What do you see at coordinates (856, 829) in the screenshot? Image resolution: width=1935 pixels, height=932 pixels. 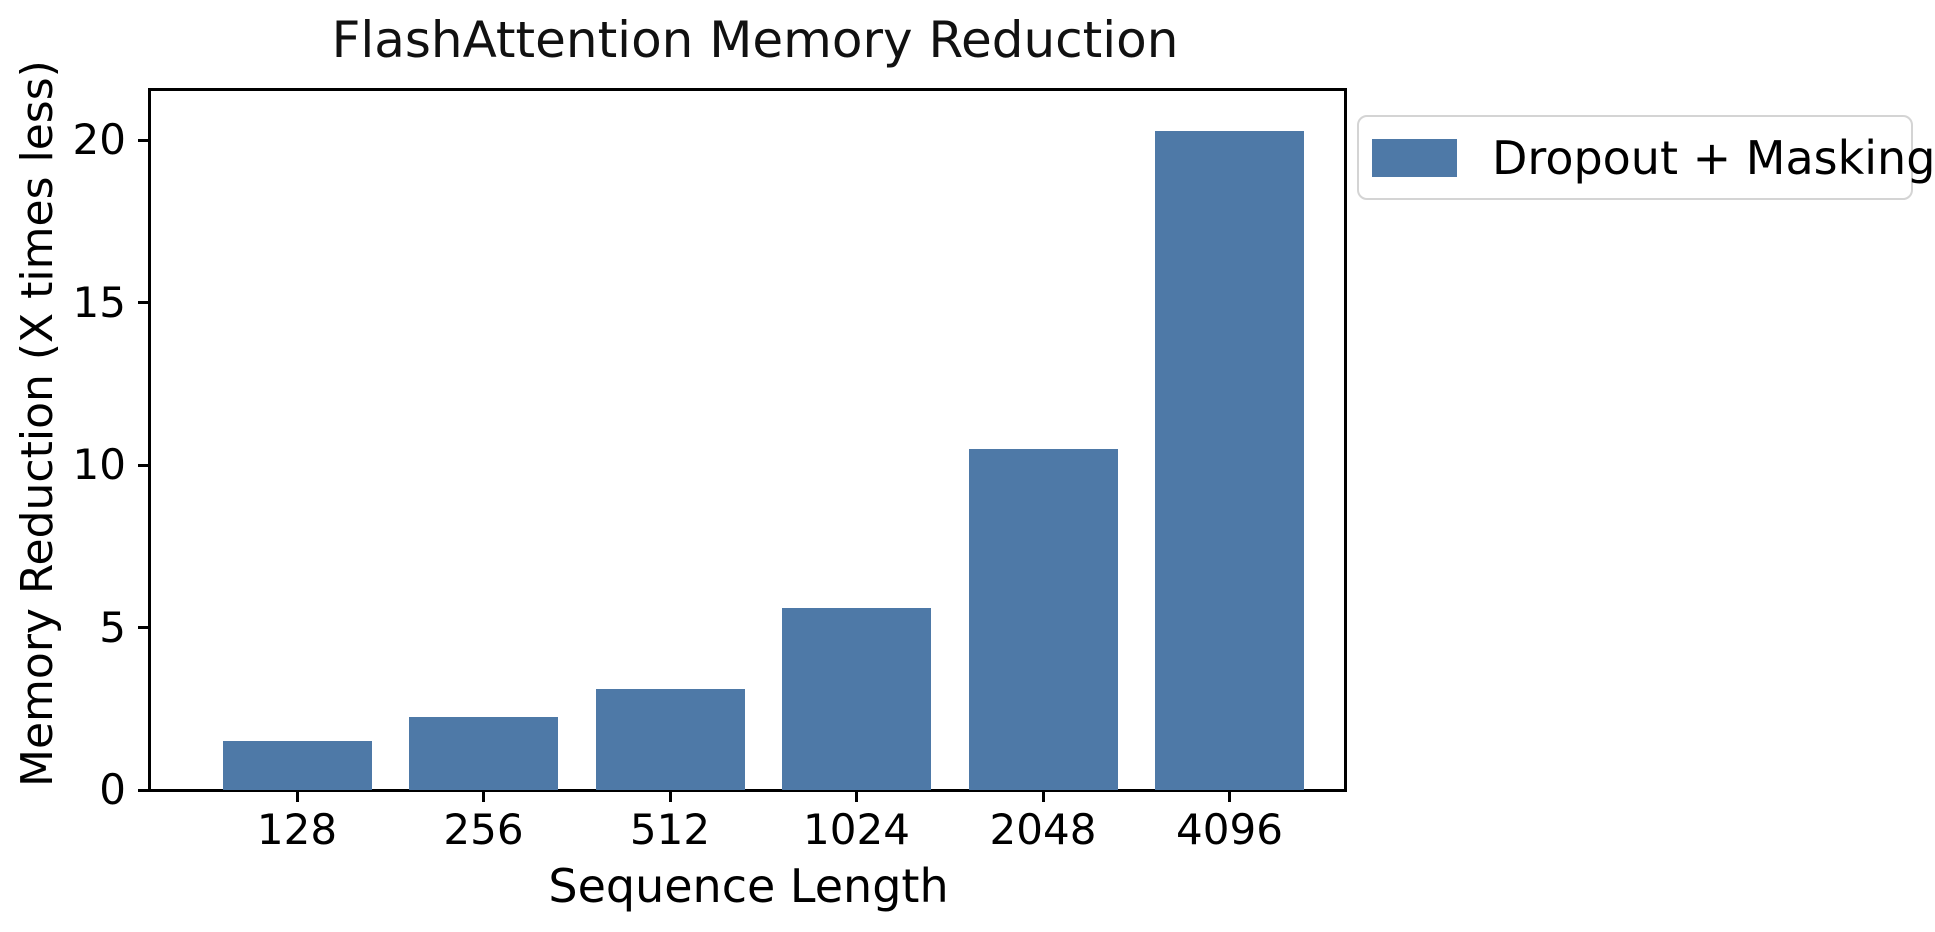 I see `x-tick-label: 1024` at bounding box center [856, 829].